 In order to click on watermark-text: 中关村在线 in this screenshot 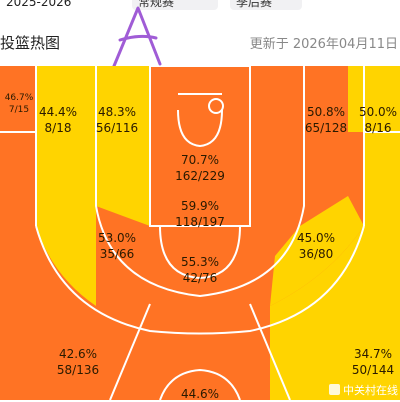, I will do `click(370, 390)`.